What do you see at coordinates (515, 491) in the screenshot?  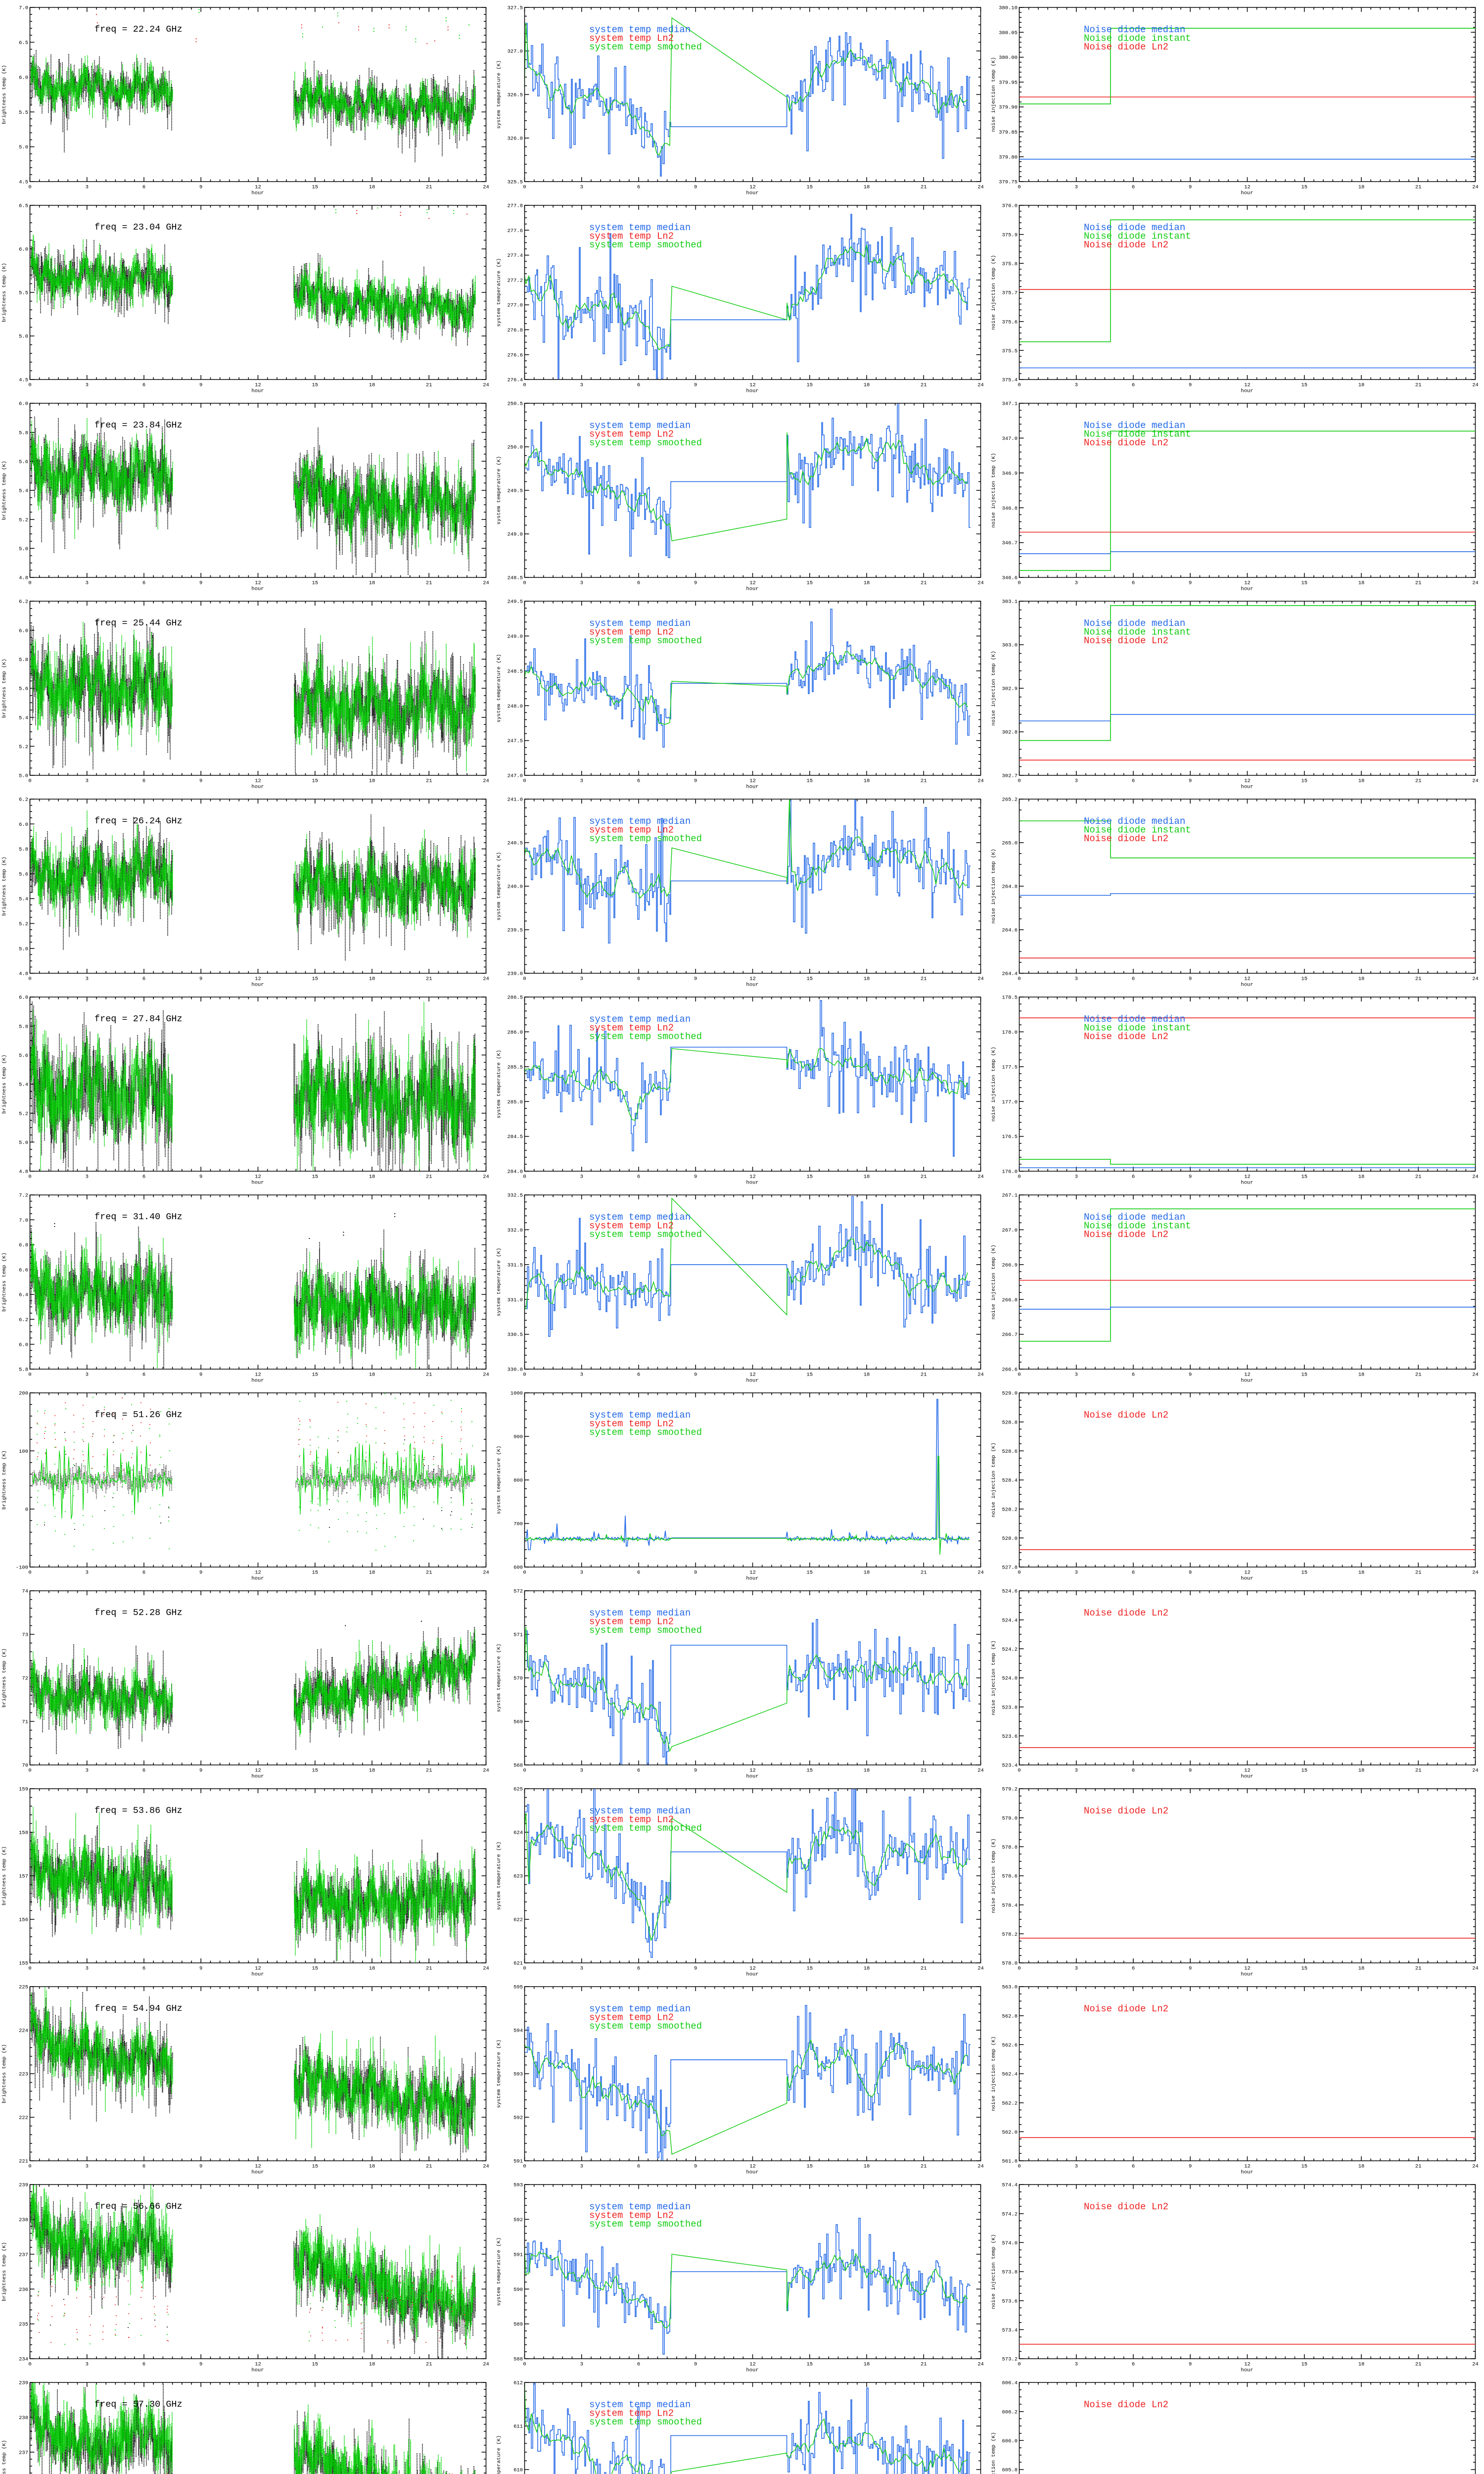 I see `svg-text: 249.5` at bounding box center [515, 491].